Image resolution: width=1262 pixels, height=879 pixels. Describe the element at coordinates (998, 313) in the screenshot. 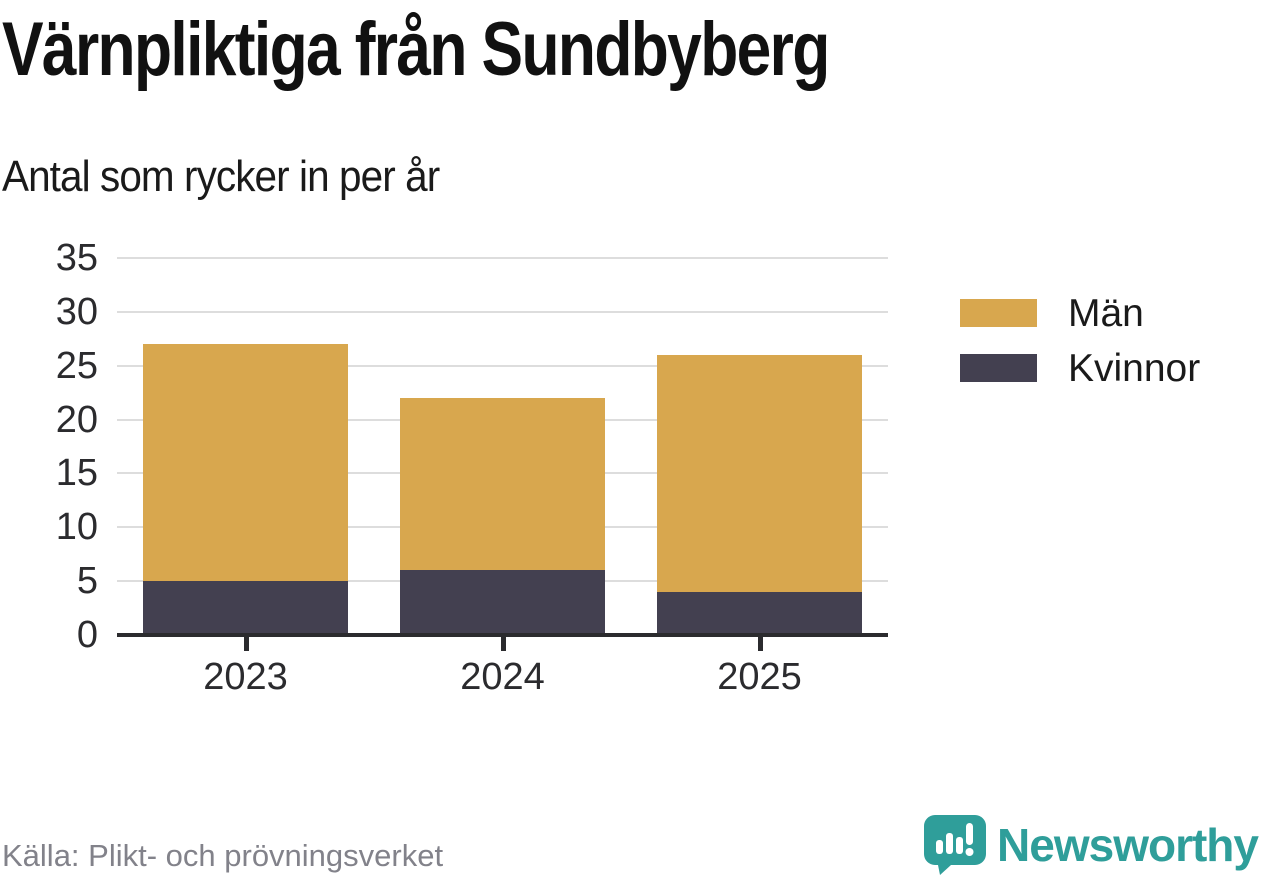

I see `legend-swatch-män` at that location.